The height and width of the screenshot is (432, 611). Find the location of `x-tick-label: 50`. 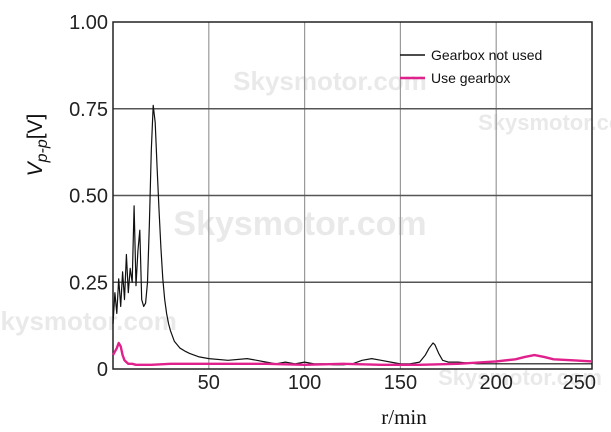

x-tick-label: 50 is located at coordinates (209, 383).